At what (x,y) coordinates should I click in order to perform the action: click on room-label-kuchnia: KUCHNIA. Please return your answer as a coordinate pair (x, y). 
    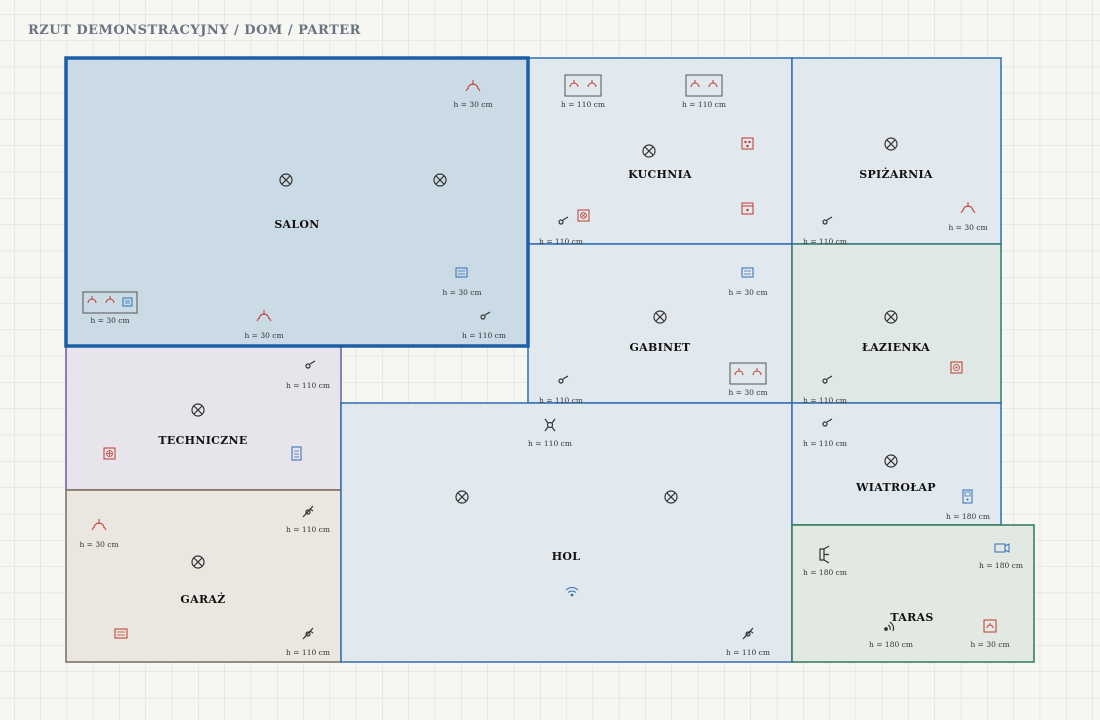
    Looking at the image, I should click on (660, 174).